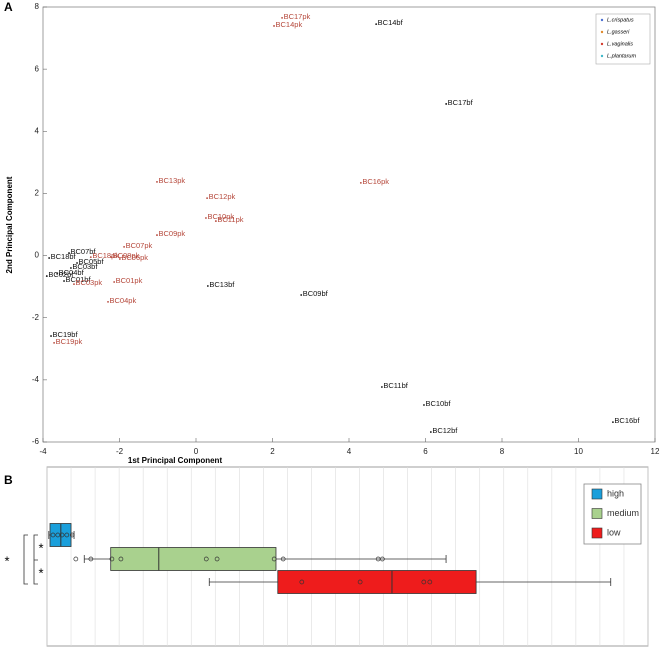 The image size is (660, 649). Describe the element at coordinates (123, 300) in the screenshot. I see `point-label: BC04pk` at that location.